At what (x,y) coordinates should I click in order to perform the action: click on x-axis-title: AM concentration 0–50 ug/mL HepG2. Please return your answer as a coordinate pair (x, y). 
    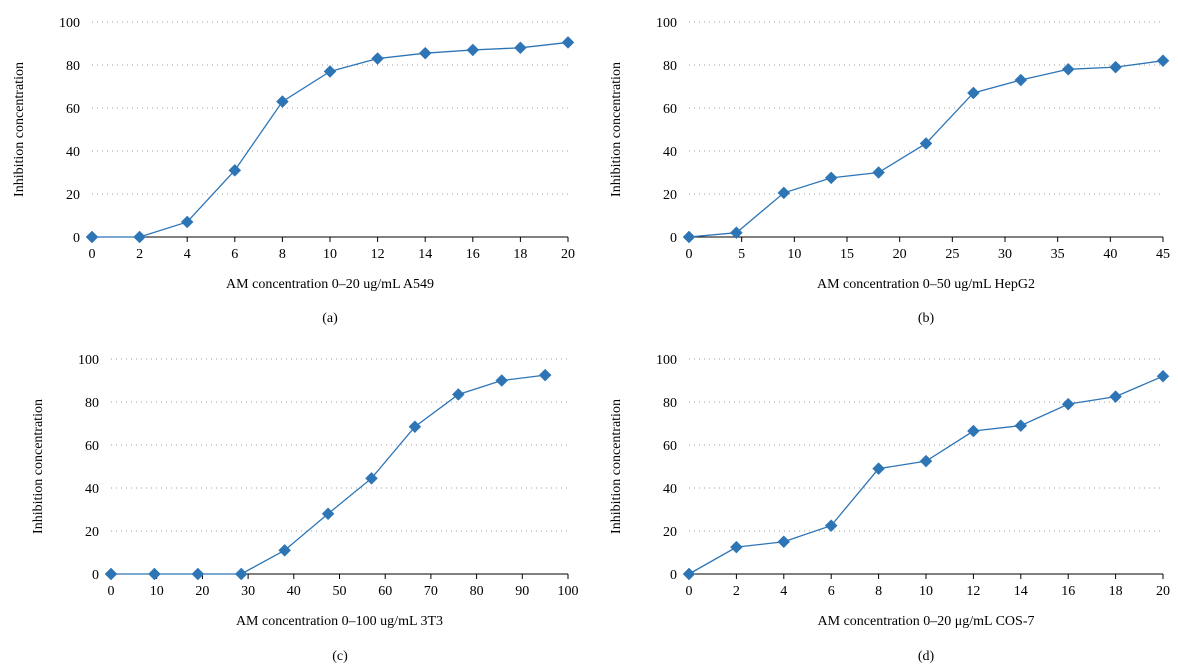
    Looking at the image, I should click on (926, 284).